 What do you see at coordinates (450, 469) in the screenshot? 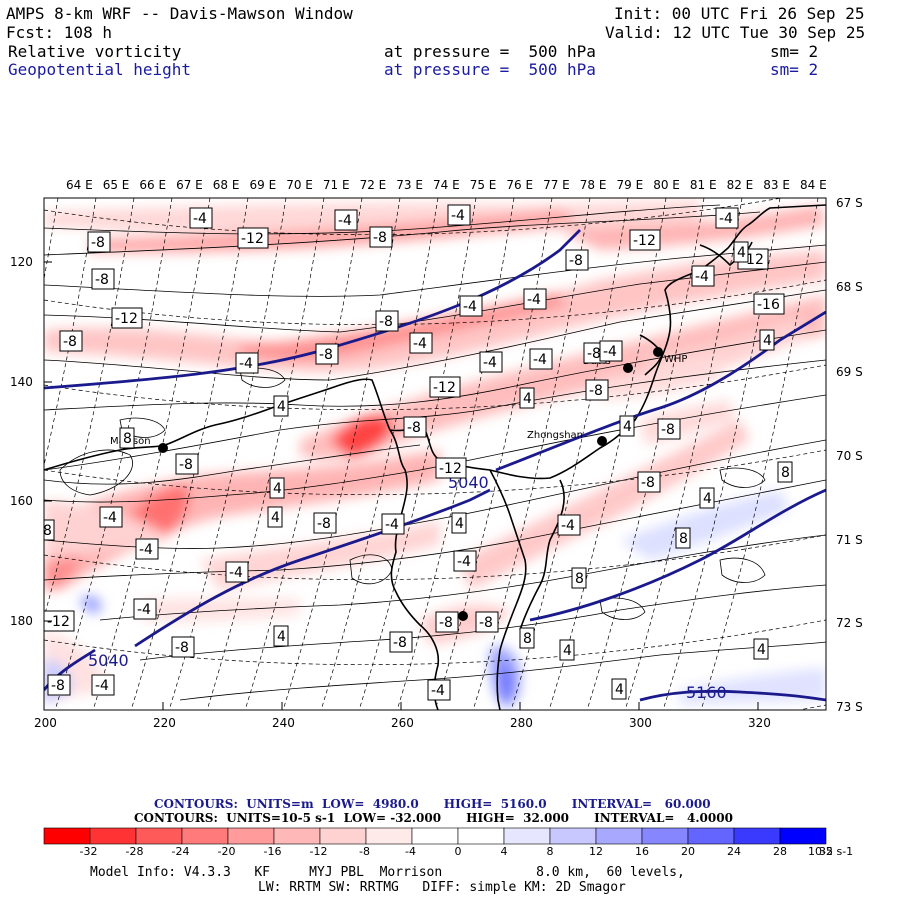
I see `svg-text: -12` at bounding box center [450, 469].